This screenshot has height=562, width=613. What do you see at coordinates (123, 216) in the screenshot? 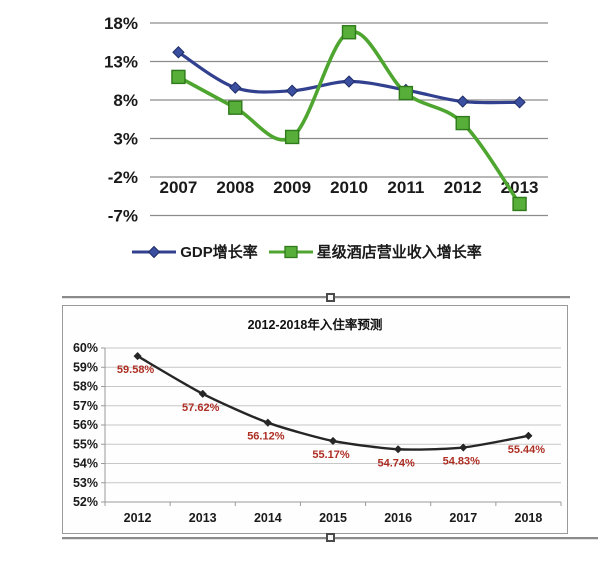
I see `y-axis-tick-label: -7%` at bounding box center [123, 216].